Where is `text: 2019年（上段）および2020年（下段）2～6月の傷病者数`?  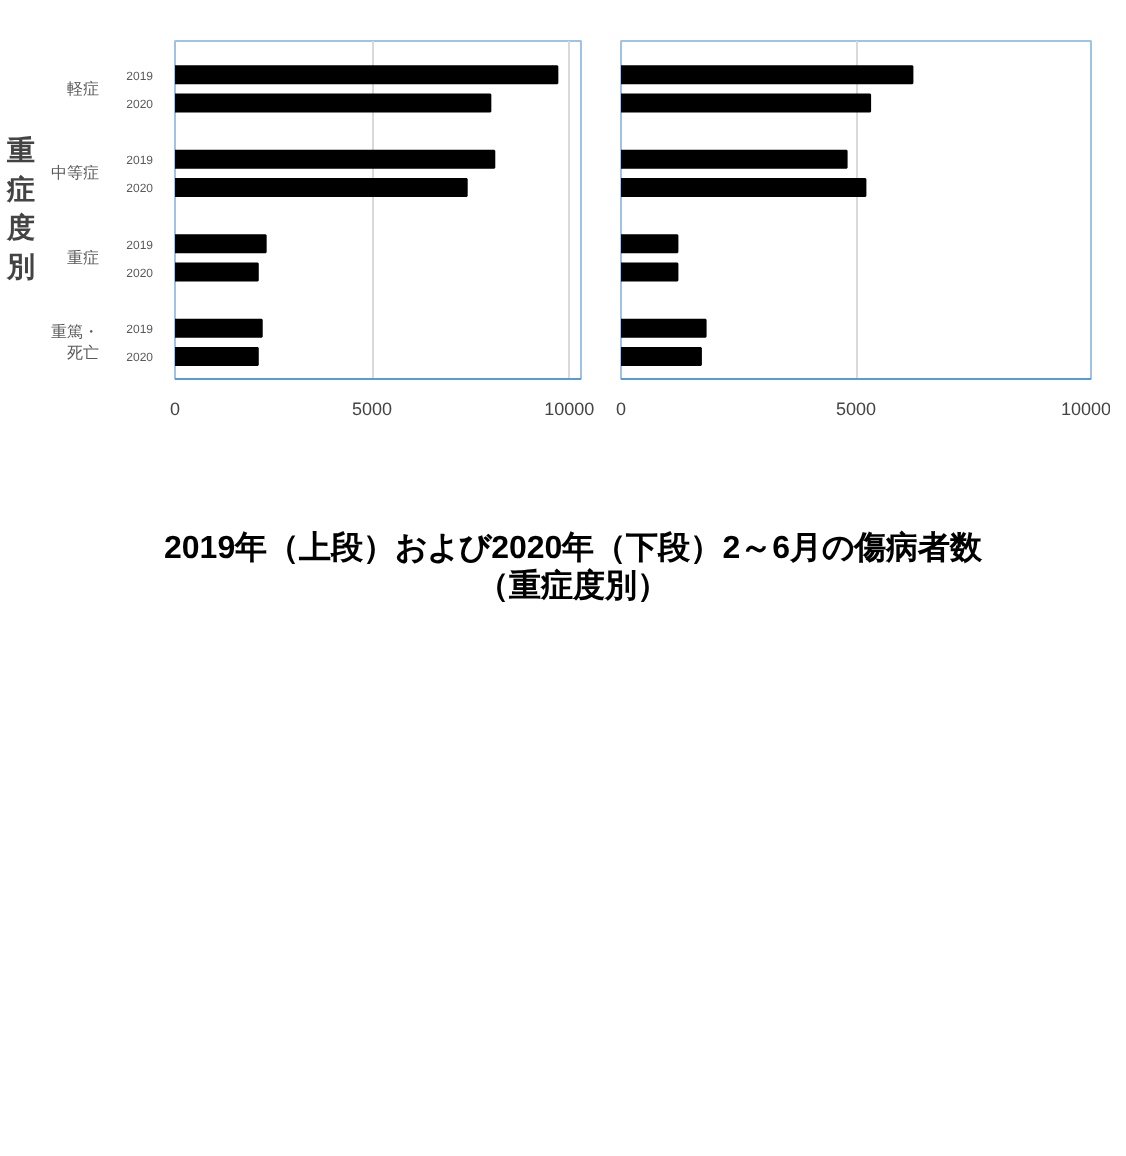
text: 2019年（上段）および2020年（下段）2～6月の傷病者数 is located at coordinates (573, 549).